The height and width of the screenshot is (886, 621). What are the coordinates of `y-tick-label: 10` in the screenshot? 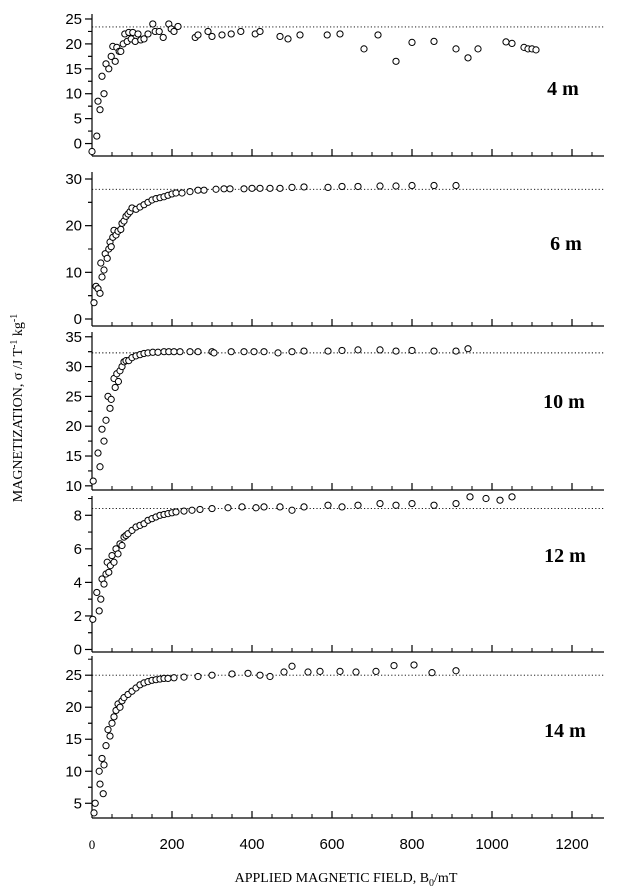 It's located at (73, 94).